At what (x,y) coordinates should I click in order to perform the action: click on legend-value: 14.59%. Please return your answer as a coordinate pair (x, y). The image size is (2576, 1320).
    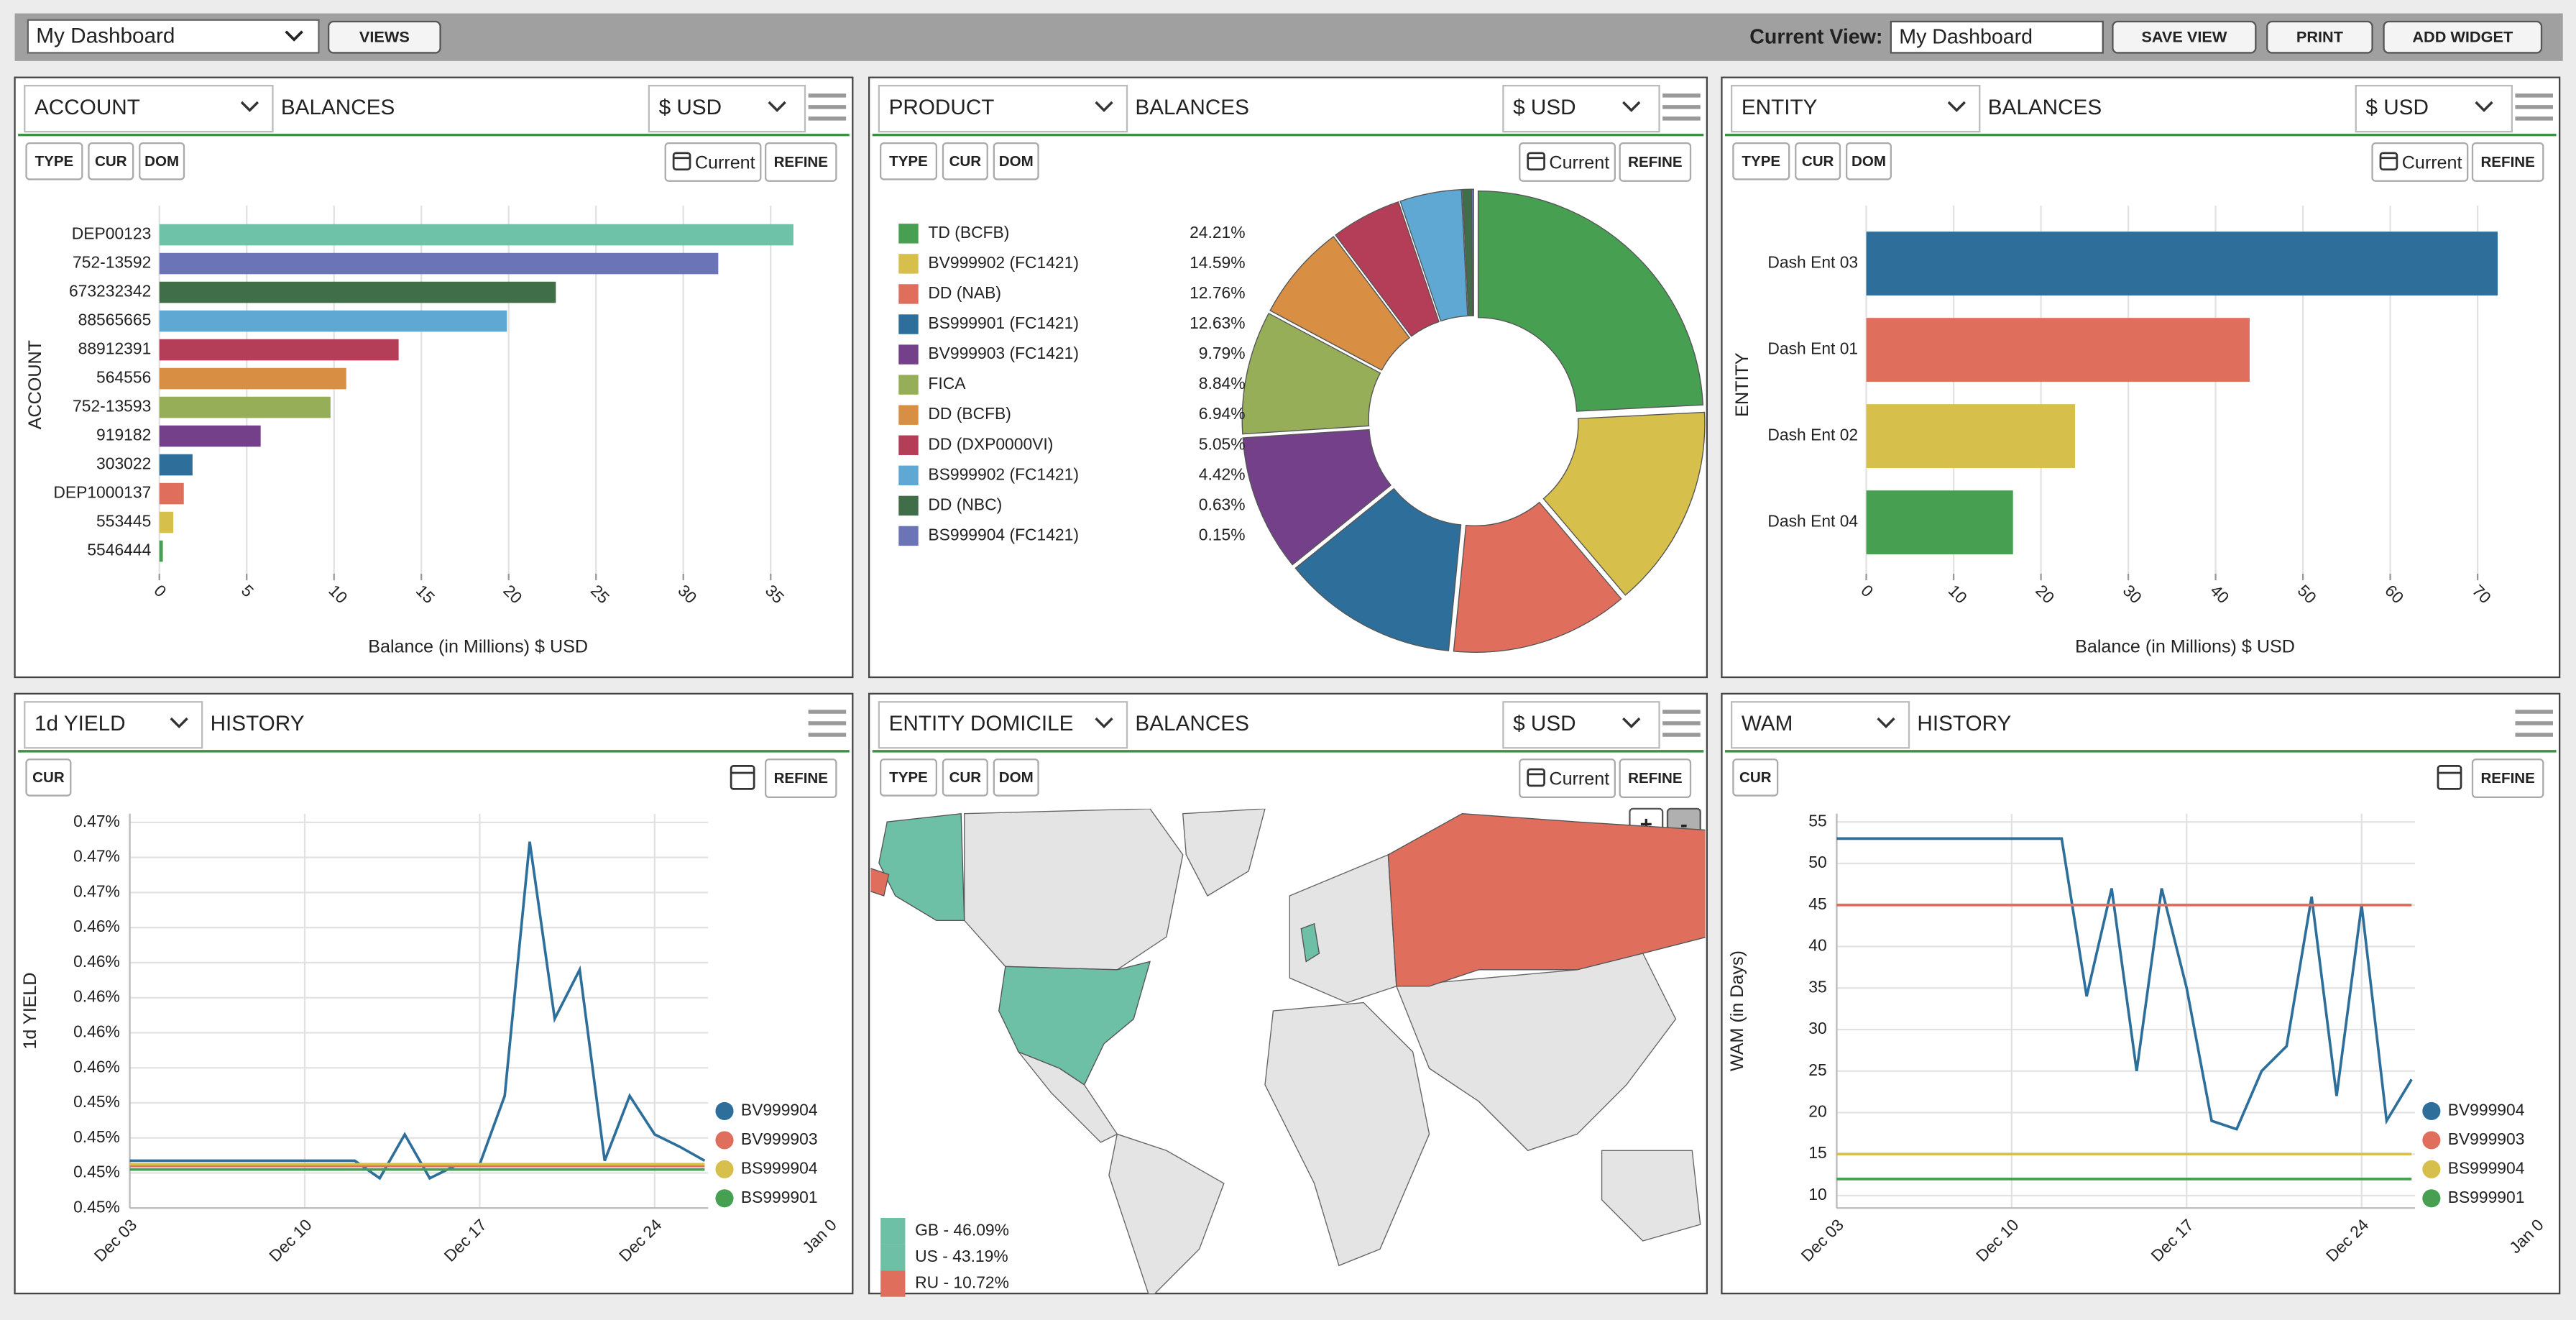
    Looking at the image, I should click on (1217, 262).